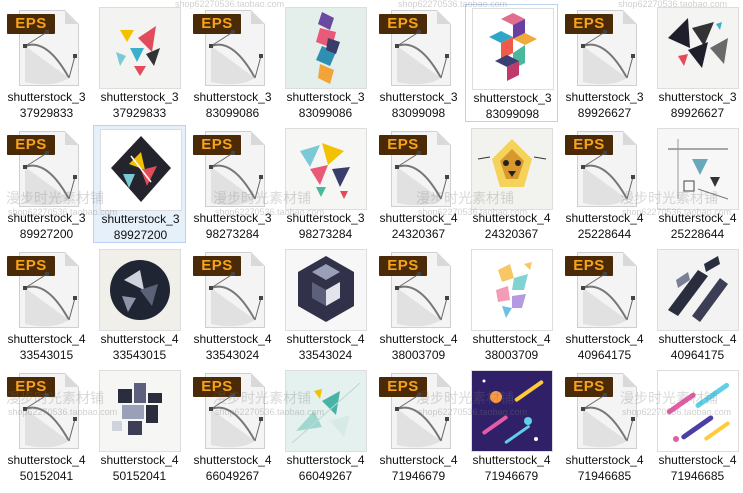 The width and height of the screenshot is (743, 493). I want to click on file-item: shutterstock_4 71946679, so click(511, 426).